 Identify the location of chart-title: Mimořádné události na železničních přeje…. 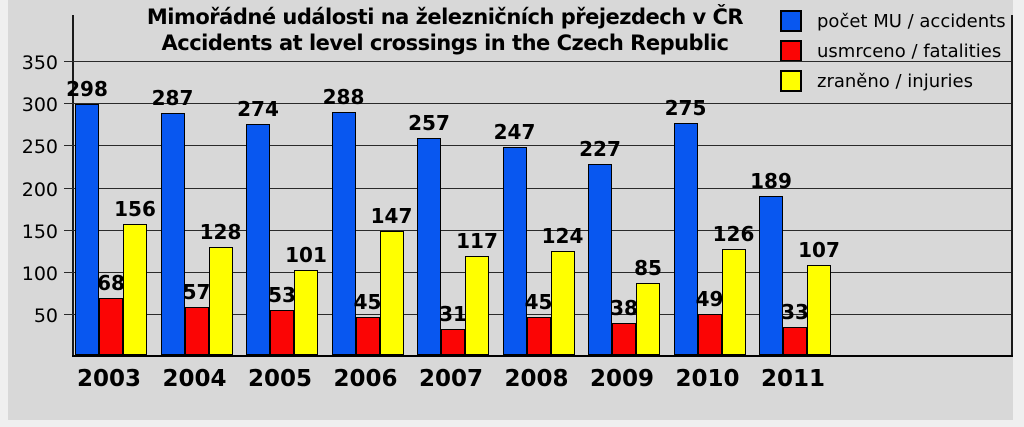
(445, 30).